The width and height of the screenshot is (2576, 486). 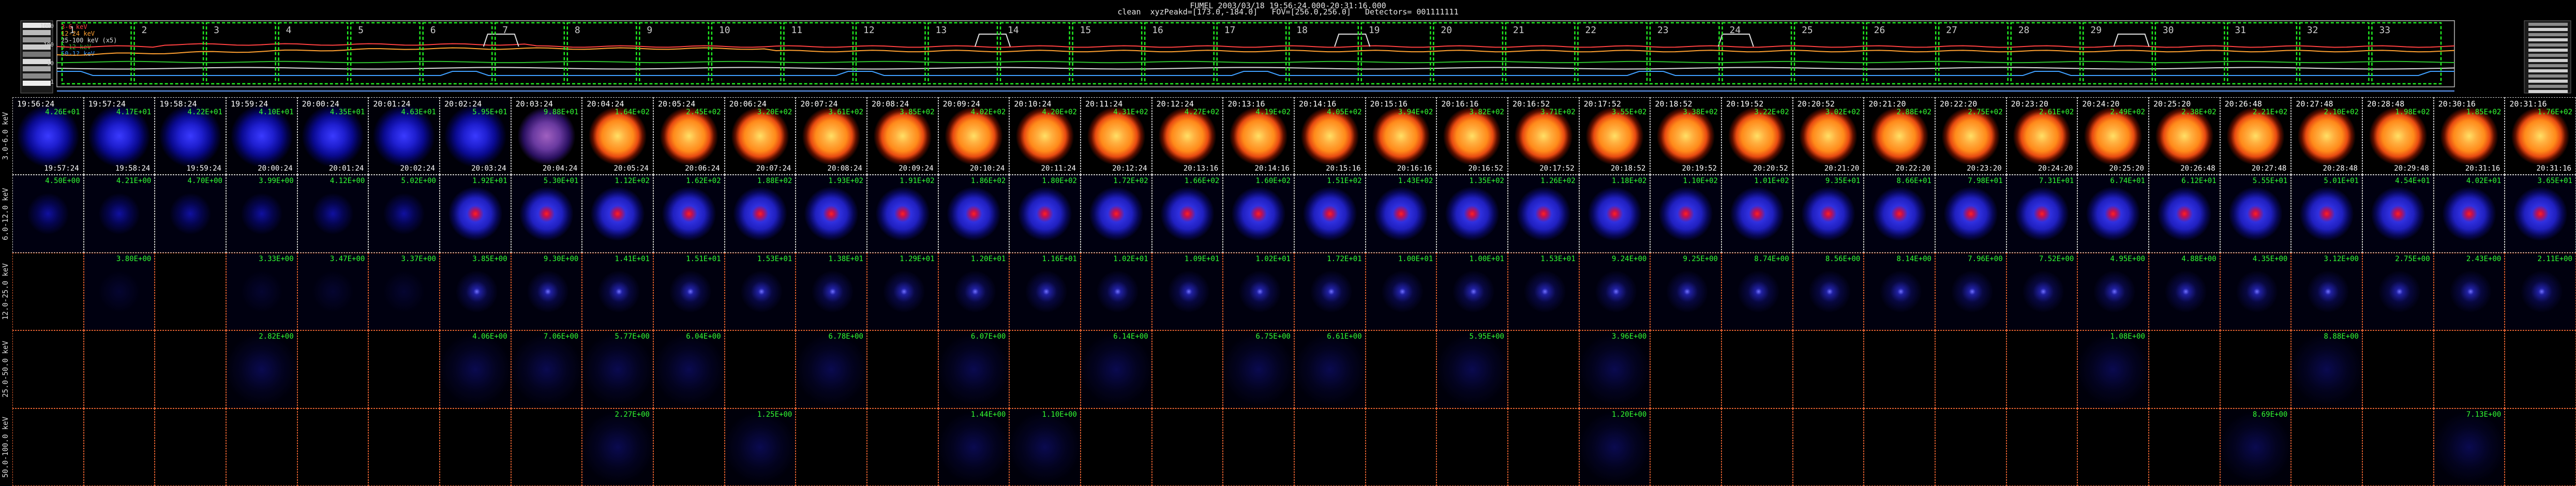 I want to click on image-cell: 8.88E+00, so click(x=2326, y=369).